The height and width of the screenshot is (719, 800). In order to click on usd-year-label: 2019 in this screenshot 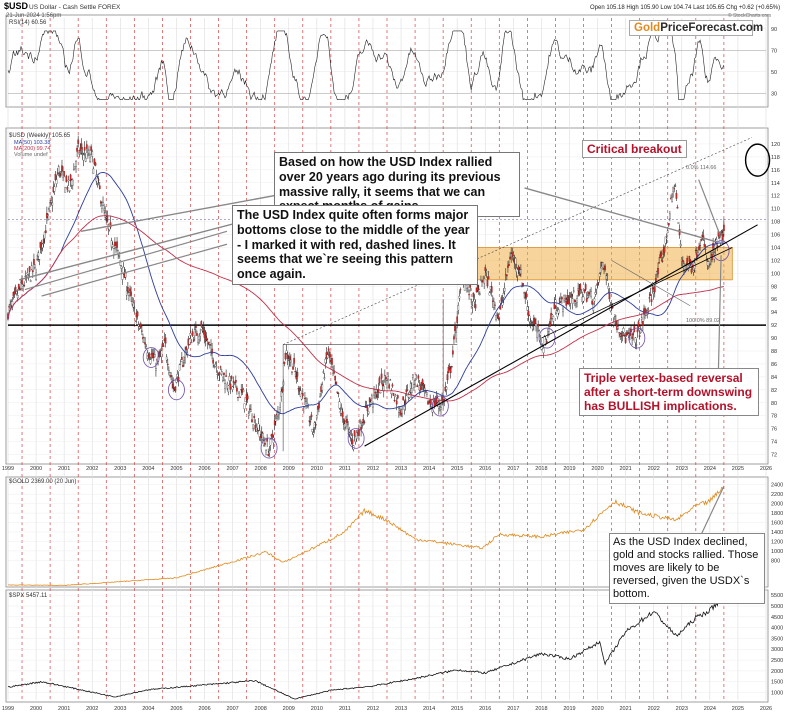, I will do `click(569, 469)`.